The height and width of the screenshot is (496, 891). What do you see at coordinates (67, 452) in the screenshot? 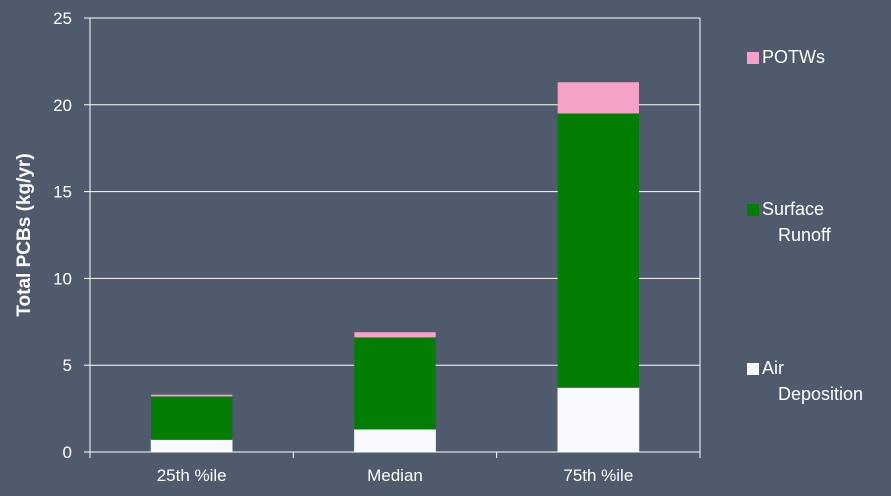
I see `y-tick-label: 0` at bounding box center [67, 452].